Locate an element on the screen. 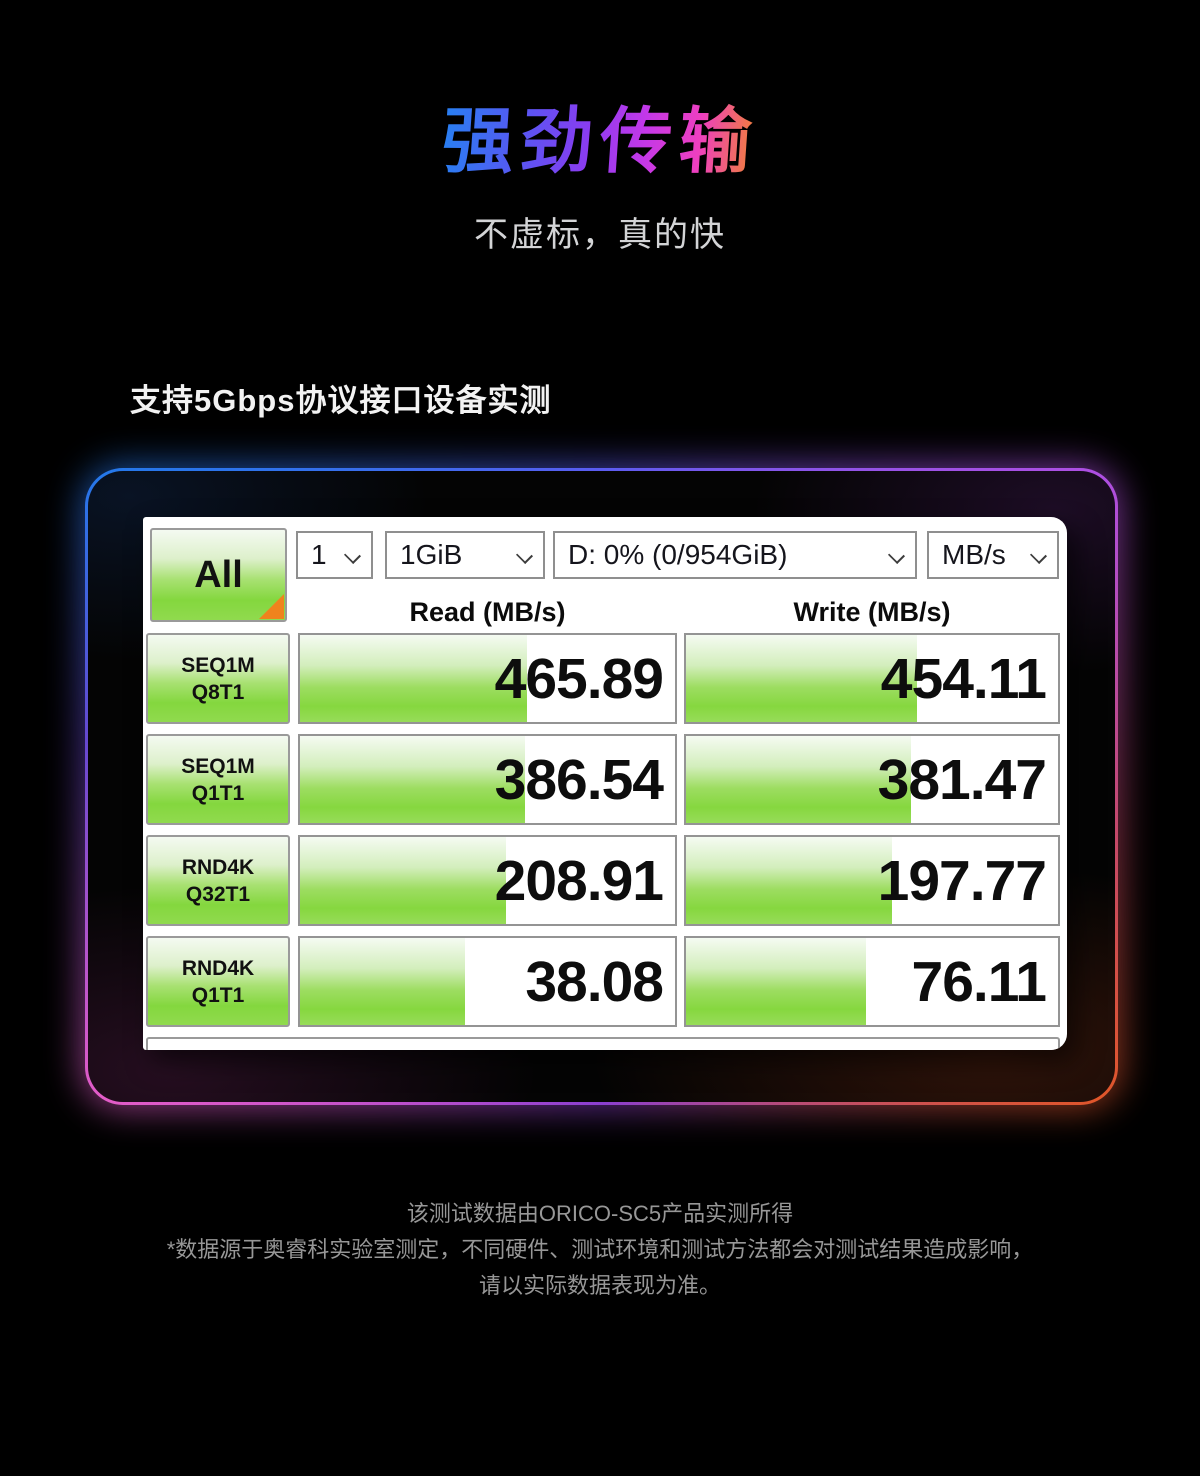  target-drive-value: D: 0% (0/954GiB) is located at coordinates (678, 554).